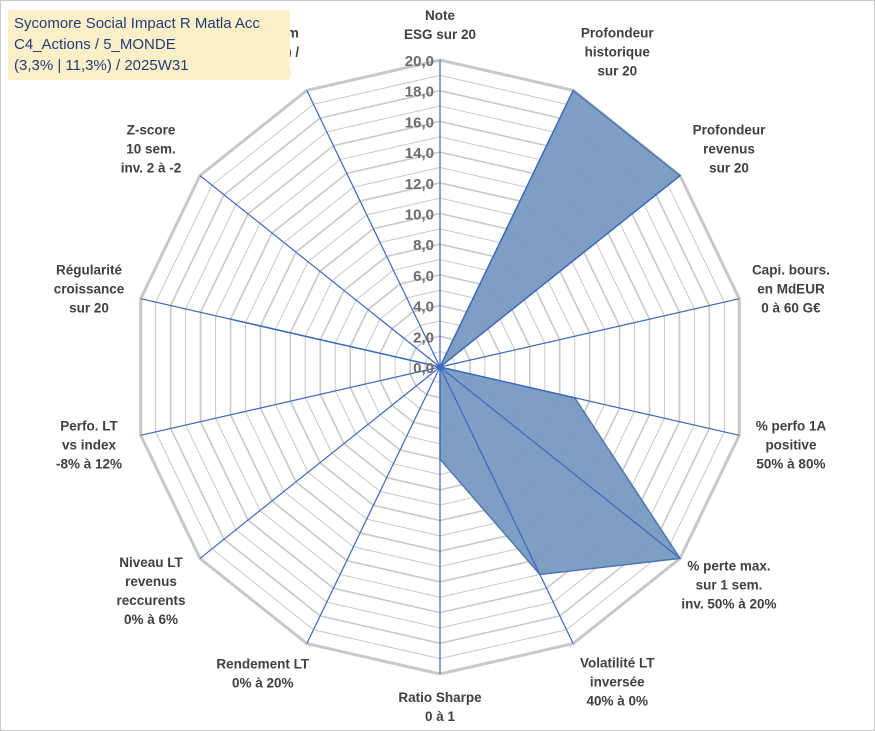 This screenshot has width=875, height=731. I want to click on axis-label-10-line-1: vs index, so click(89, 444).